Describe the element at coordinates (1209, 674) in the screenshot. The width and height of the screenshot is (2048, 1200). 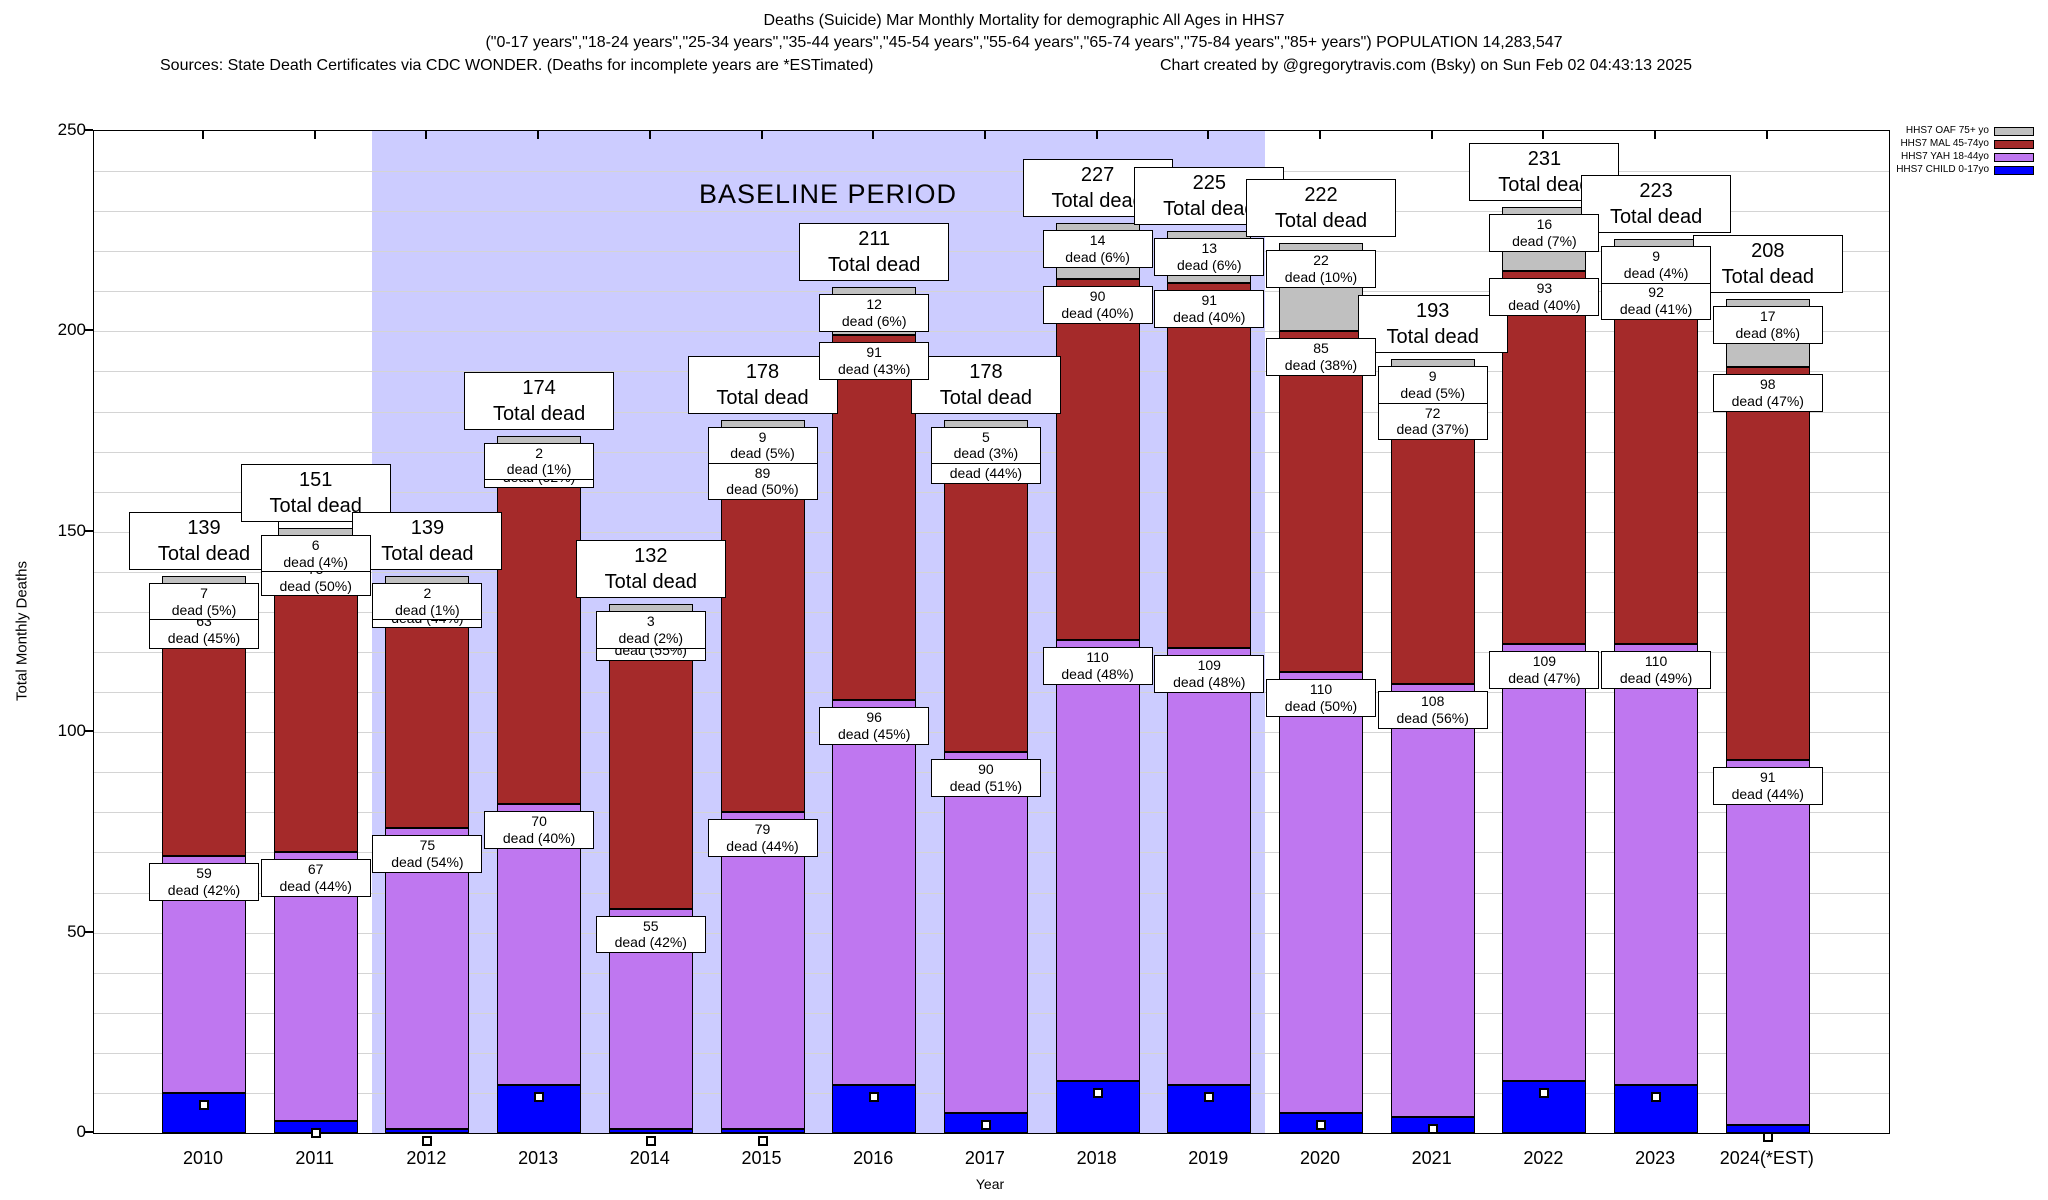
I see `segment-label: 109 dead (48%)` at that location.